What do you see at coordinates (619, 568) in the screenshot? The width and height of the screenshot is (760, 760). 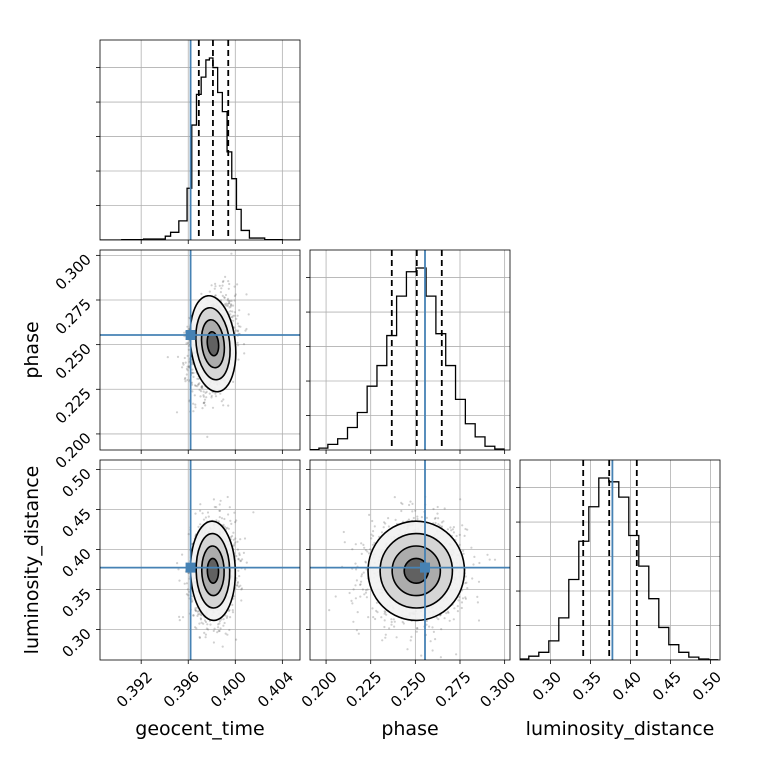 I see `histogram-luminosity_distance` at bounding box center [619, 568].